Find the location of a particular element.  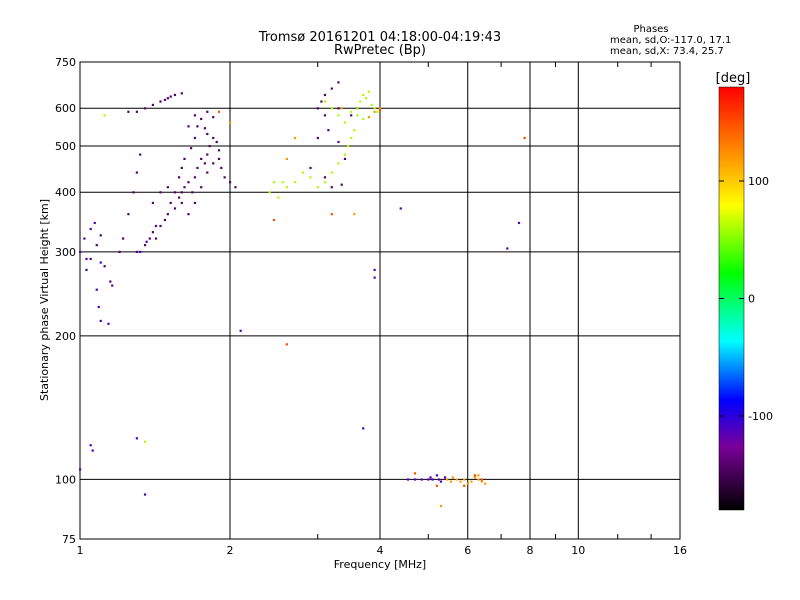

x-tick-label: 2 is located at coordinates (230, 550).